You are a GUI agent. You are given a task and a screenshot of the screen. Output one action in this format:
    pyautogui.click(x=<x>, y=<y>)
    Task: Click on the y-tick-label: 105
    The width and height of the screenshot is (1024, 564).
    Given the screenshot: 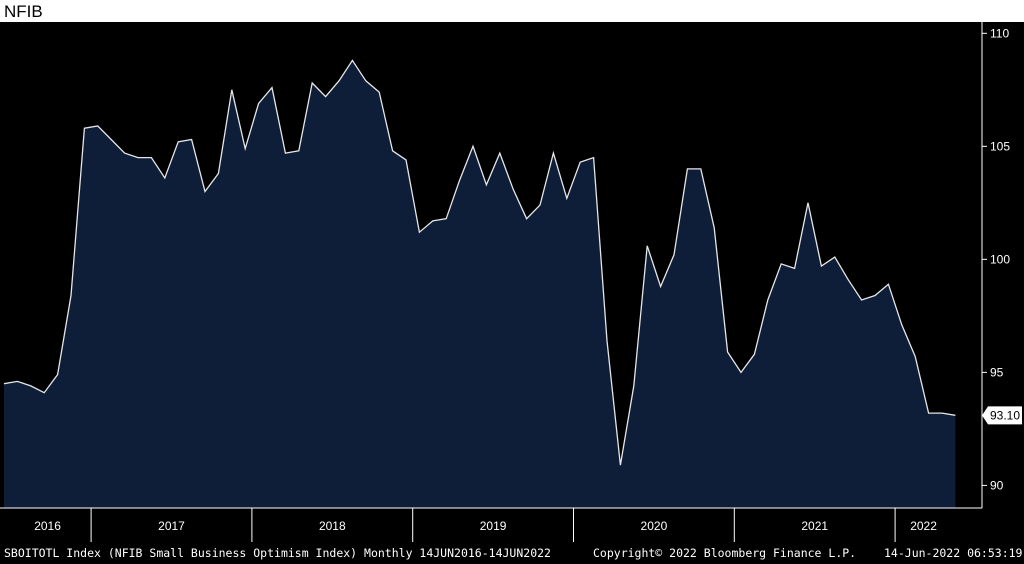 What is the action you would take?
    pyautogui.click(x=1000, y=146)
    